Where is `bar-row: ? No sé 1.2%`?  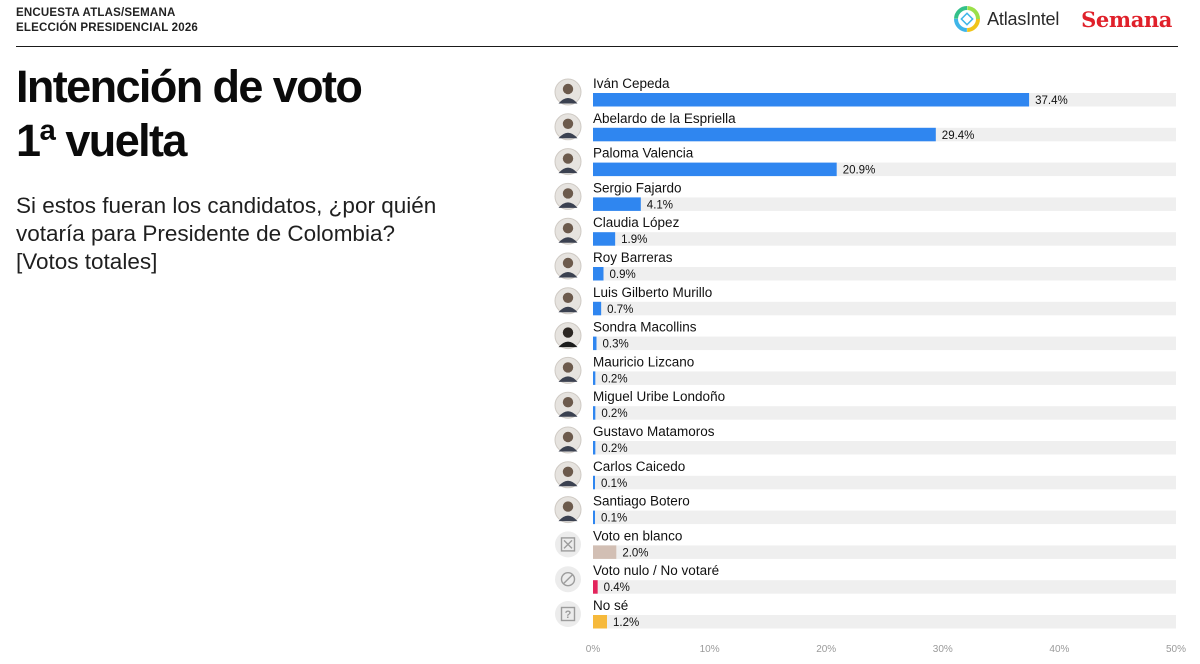
bar-row: ? No sé 1.2% is located at coordinates (865, 613).